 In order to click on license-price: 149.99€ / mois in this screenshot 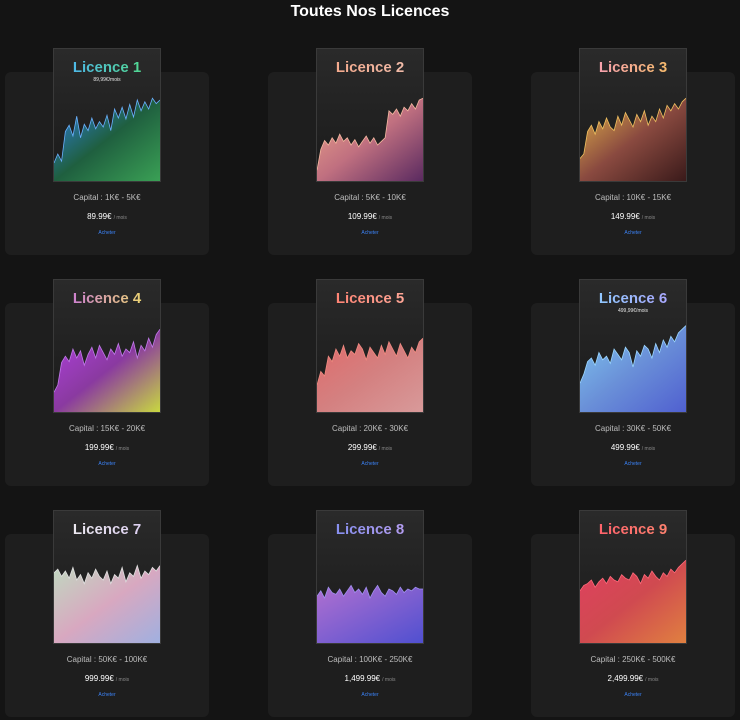, I will do `click(633, 216)`.